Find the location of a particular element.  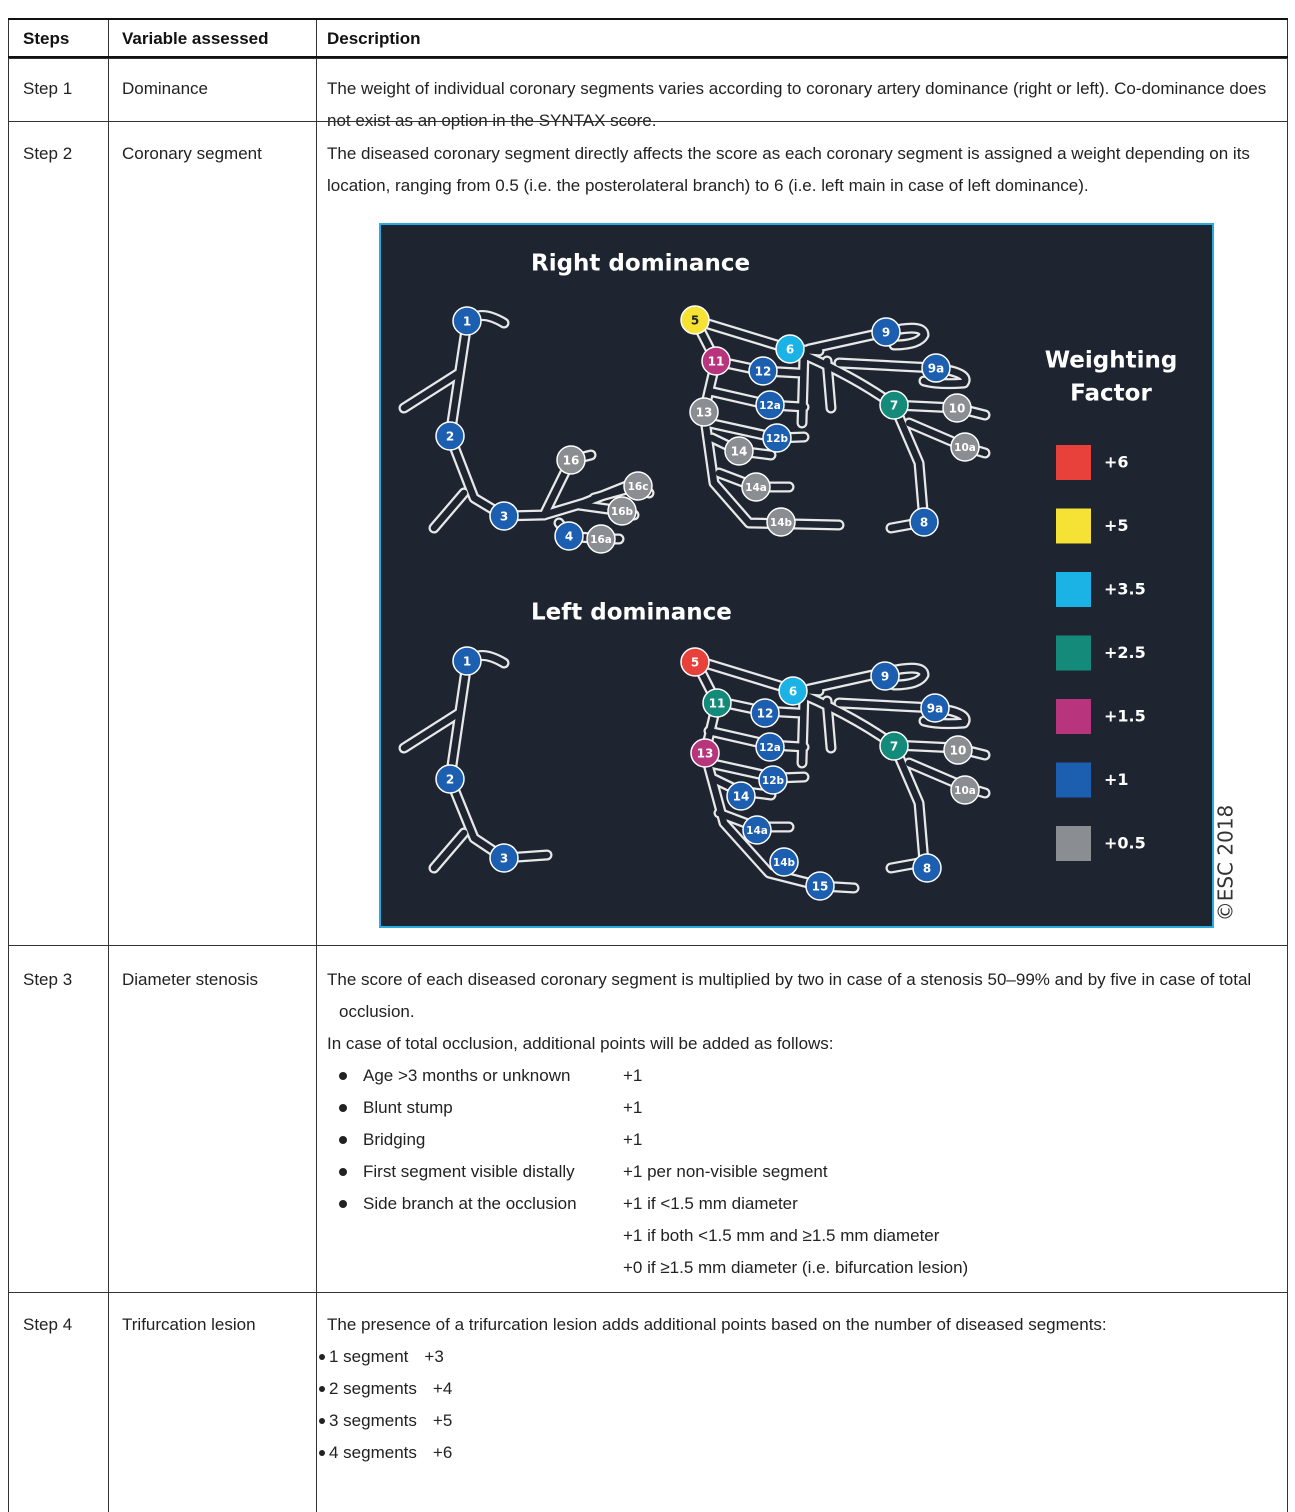

segment-label: 15 is located at coordinates (820, 887).